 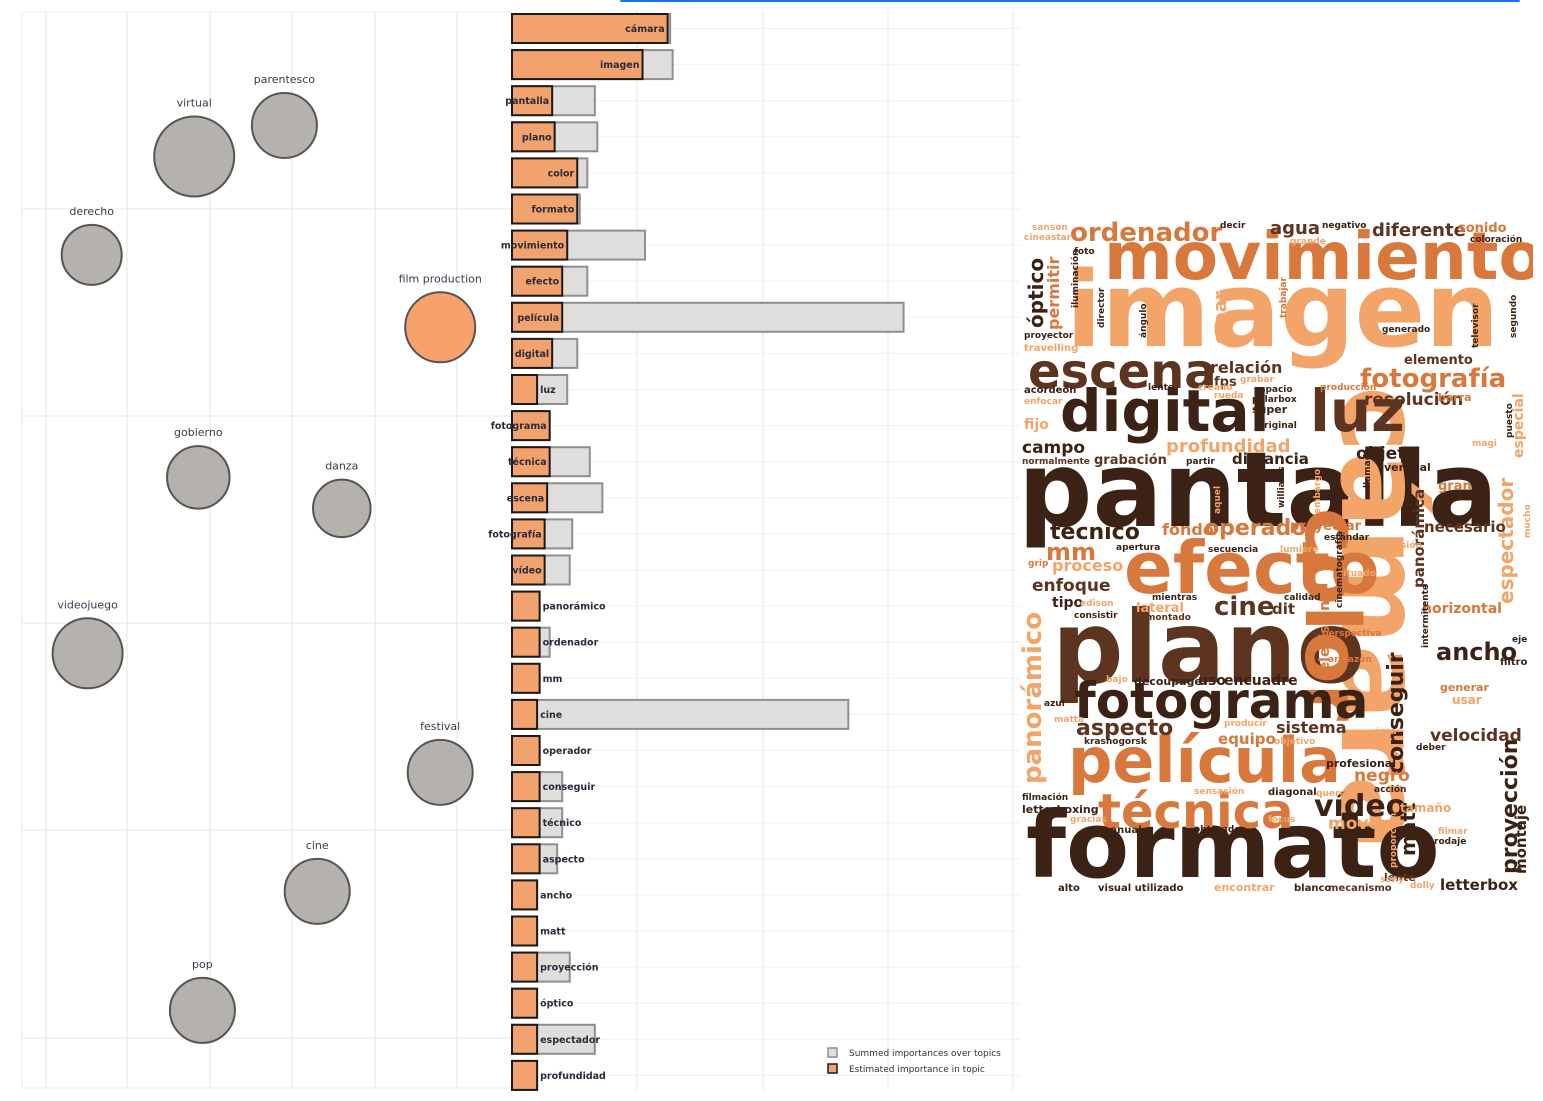 What do you see at coordinates (1071, 586) in the screenshot?
I see `wordcloud-word: enfoque` at bounding box center [1071, 586].